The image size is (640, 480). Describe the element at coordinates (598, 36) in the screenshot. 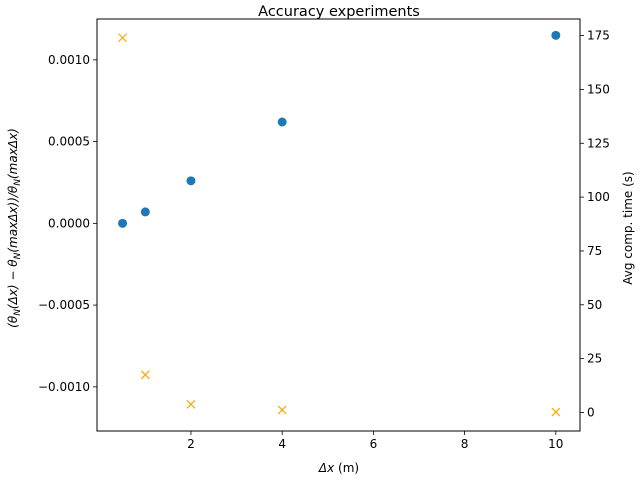

I see `y-right-tick-label: 175` at that location.